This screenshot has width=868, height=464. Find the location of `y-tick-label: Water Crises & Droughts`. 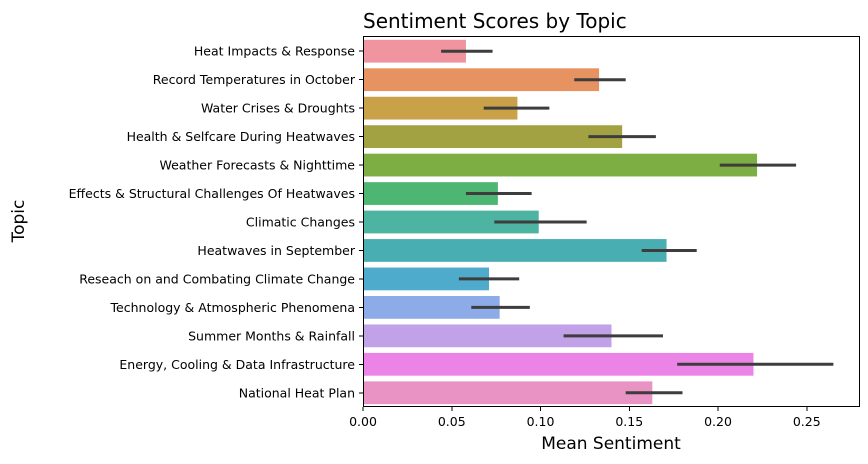

y-tick-label: Water Crises & Droughts is located at coordinates (278, 108).